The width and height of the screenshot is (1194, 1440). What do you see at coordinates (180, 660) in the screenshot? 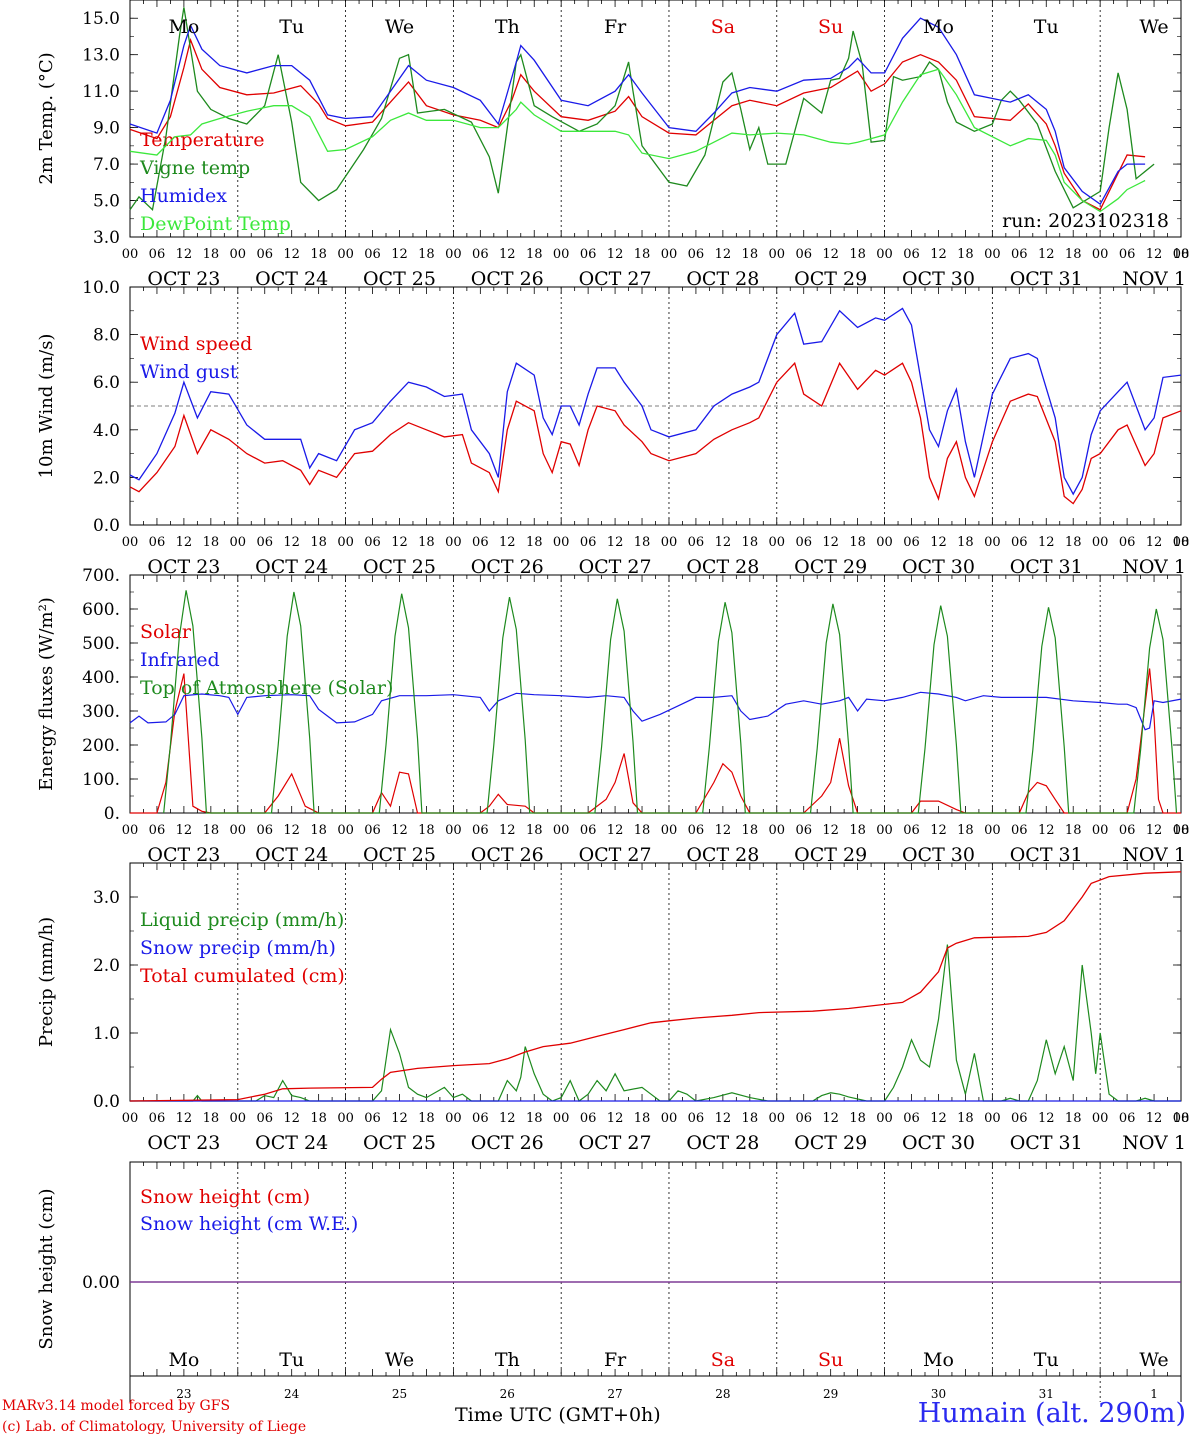
I see `legend-entry: Infrared` at bounding box center [180, 660].